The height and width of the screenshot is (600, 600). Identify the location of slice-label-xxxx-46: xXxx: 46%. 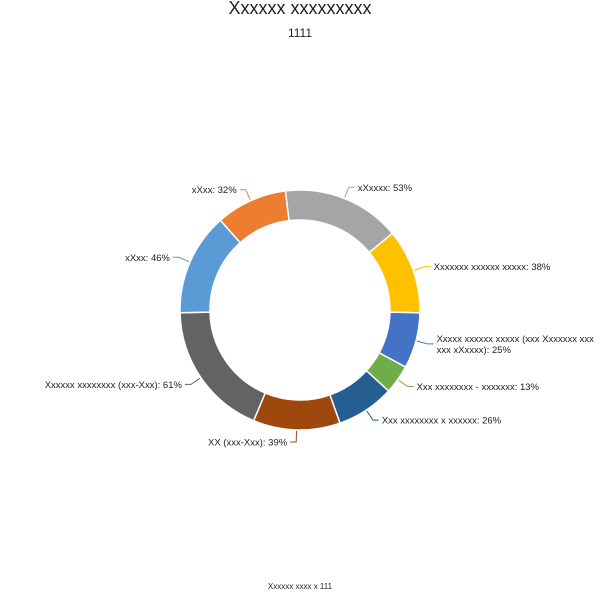
(147, 258).